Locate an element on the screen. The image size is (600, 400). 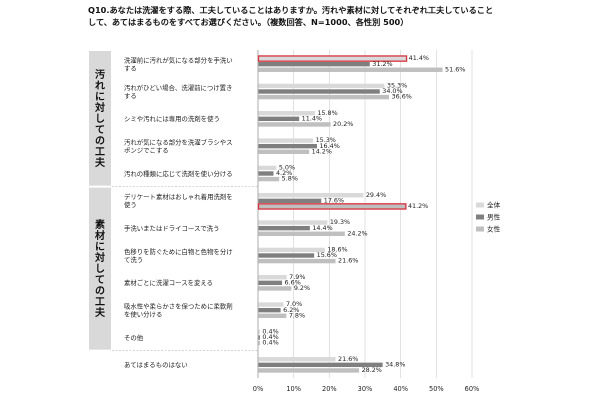
data-label: 7.9% is located at coordinates (297, 277).